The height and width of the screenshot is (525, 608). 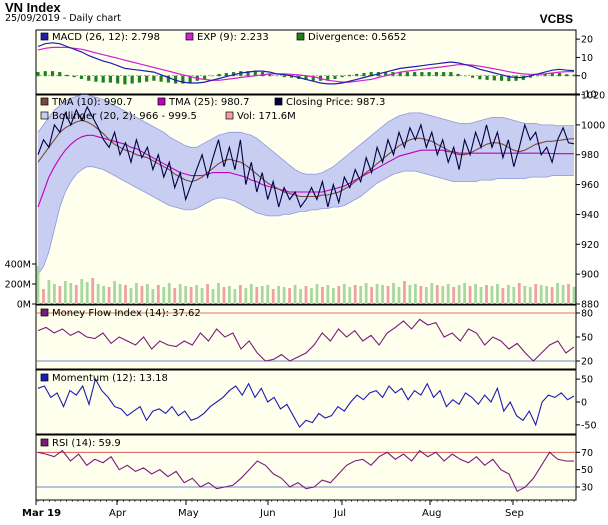 I want to click on mfi-ytick-label: 20, so click(x=587, y=362).